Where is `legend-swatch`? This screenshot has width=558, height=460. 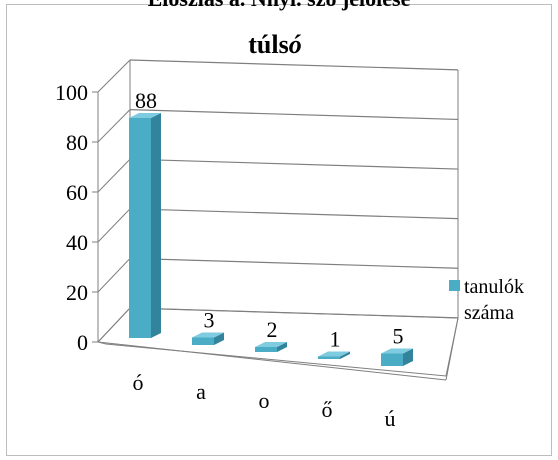 legend-swatch is located at coordinates (454, 285).